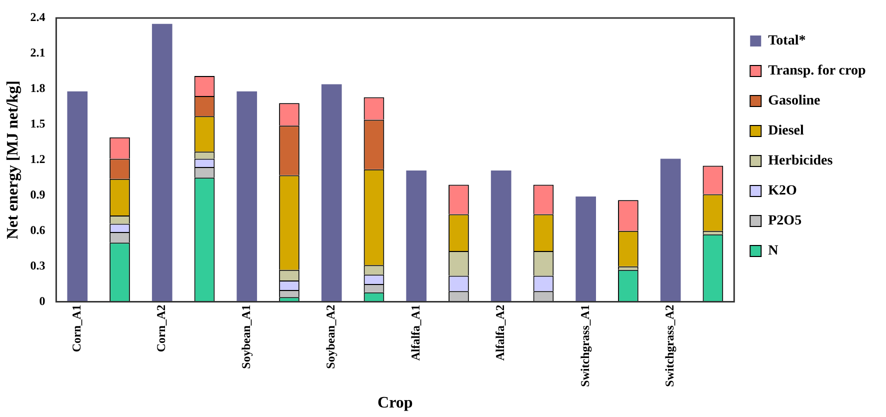  Describe the element at coordinates (38, 17) in the screenshot. I see `y-tick-label: 2.4` at that location.